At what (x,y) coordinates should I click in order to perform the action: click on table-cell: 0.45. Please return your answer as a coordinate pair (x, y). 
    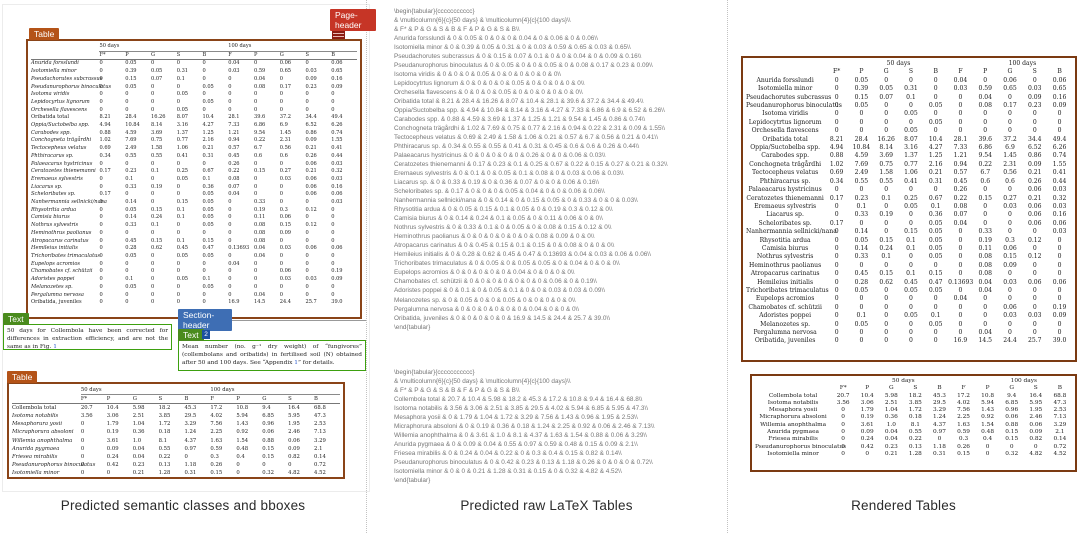
    Looking at the image, I should click on (911, 282).